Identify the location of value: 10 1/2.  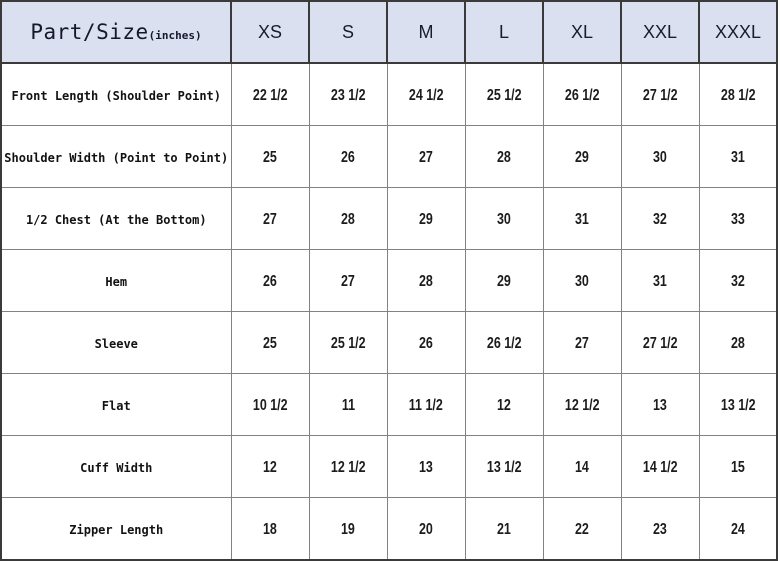
(270, 405).